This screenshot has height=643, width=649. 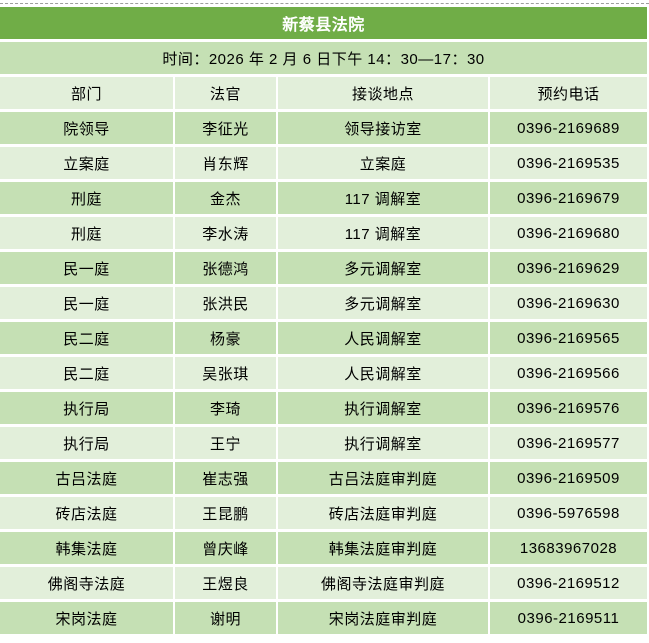 What do you see at coordinates (568, 478) in the screenshot?
I see `cell-phone: 0396-2169509` at bounding box center [568, 478].